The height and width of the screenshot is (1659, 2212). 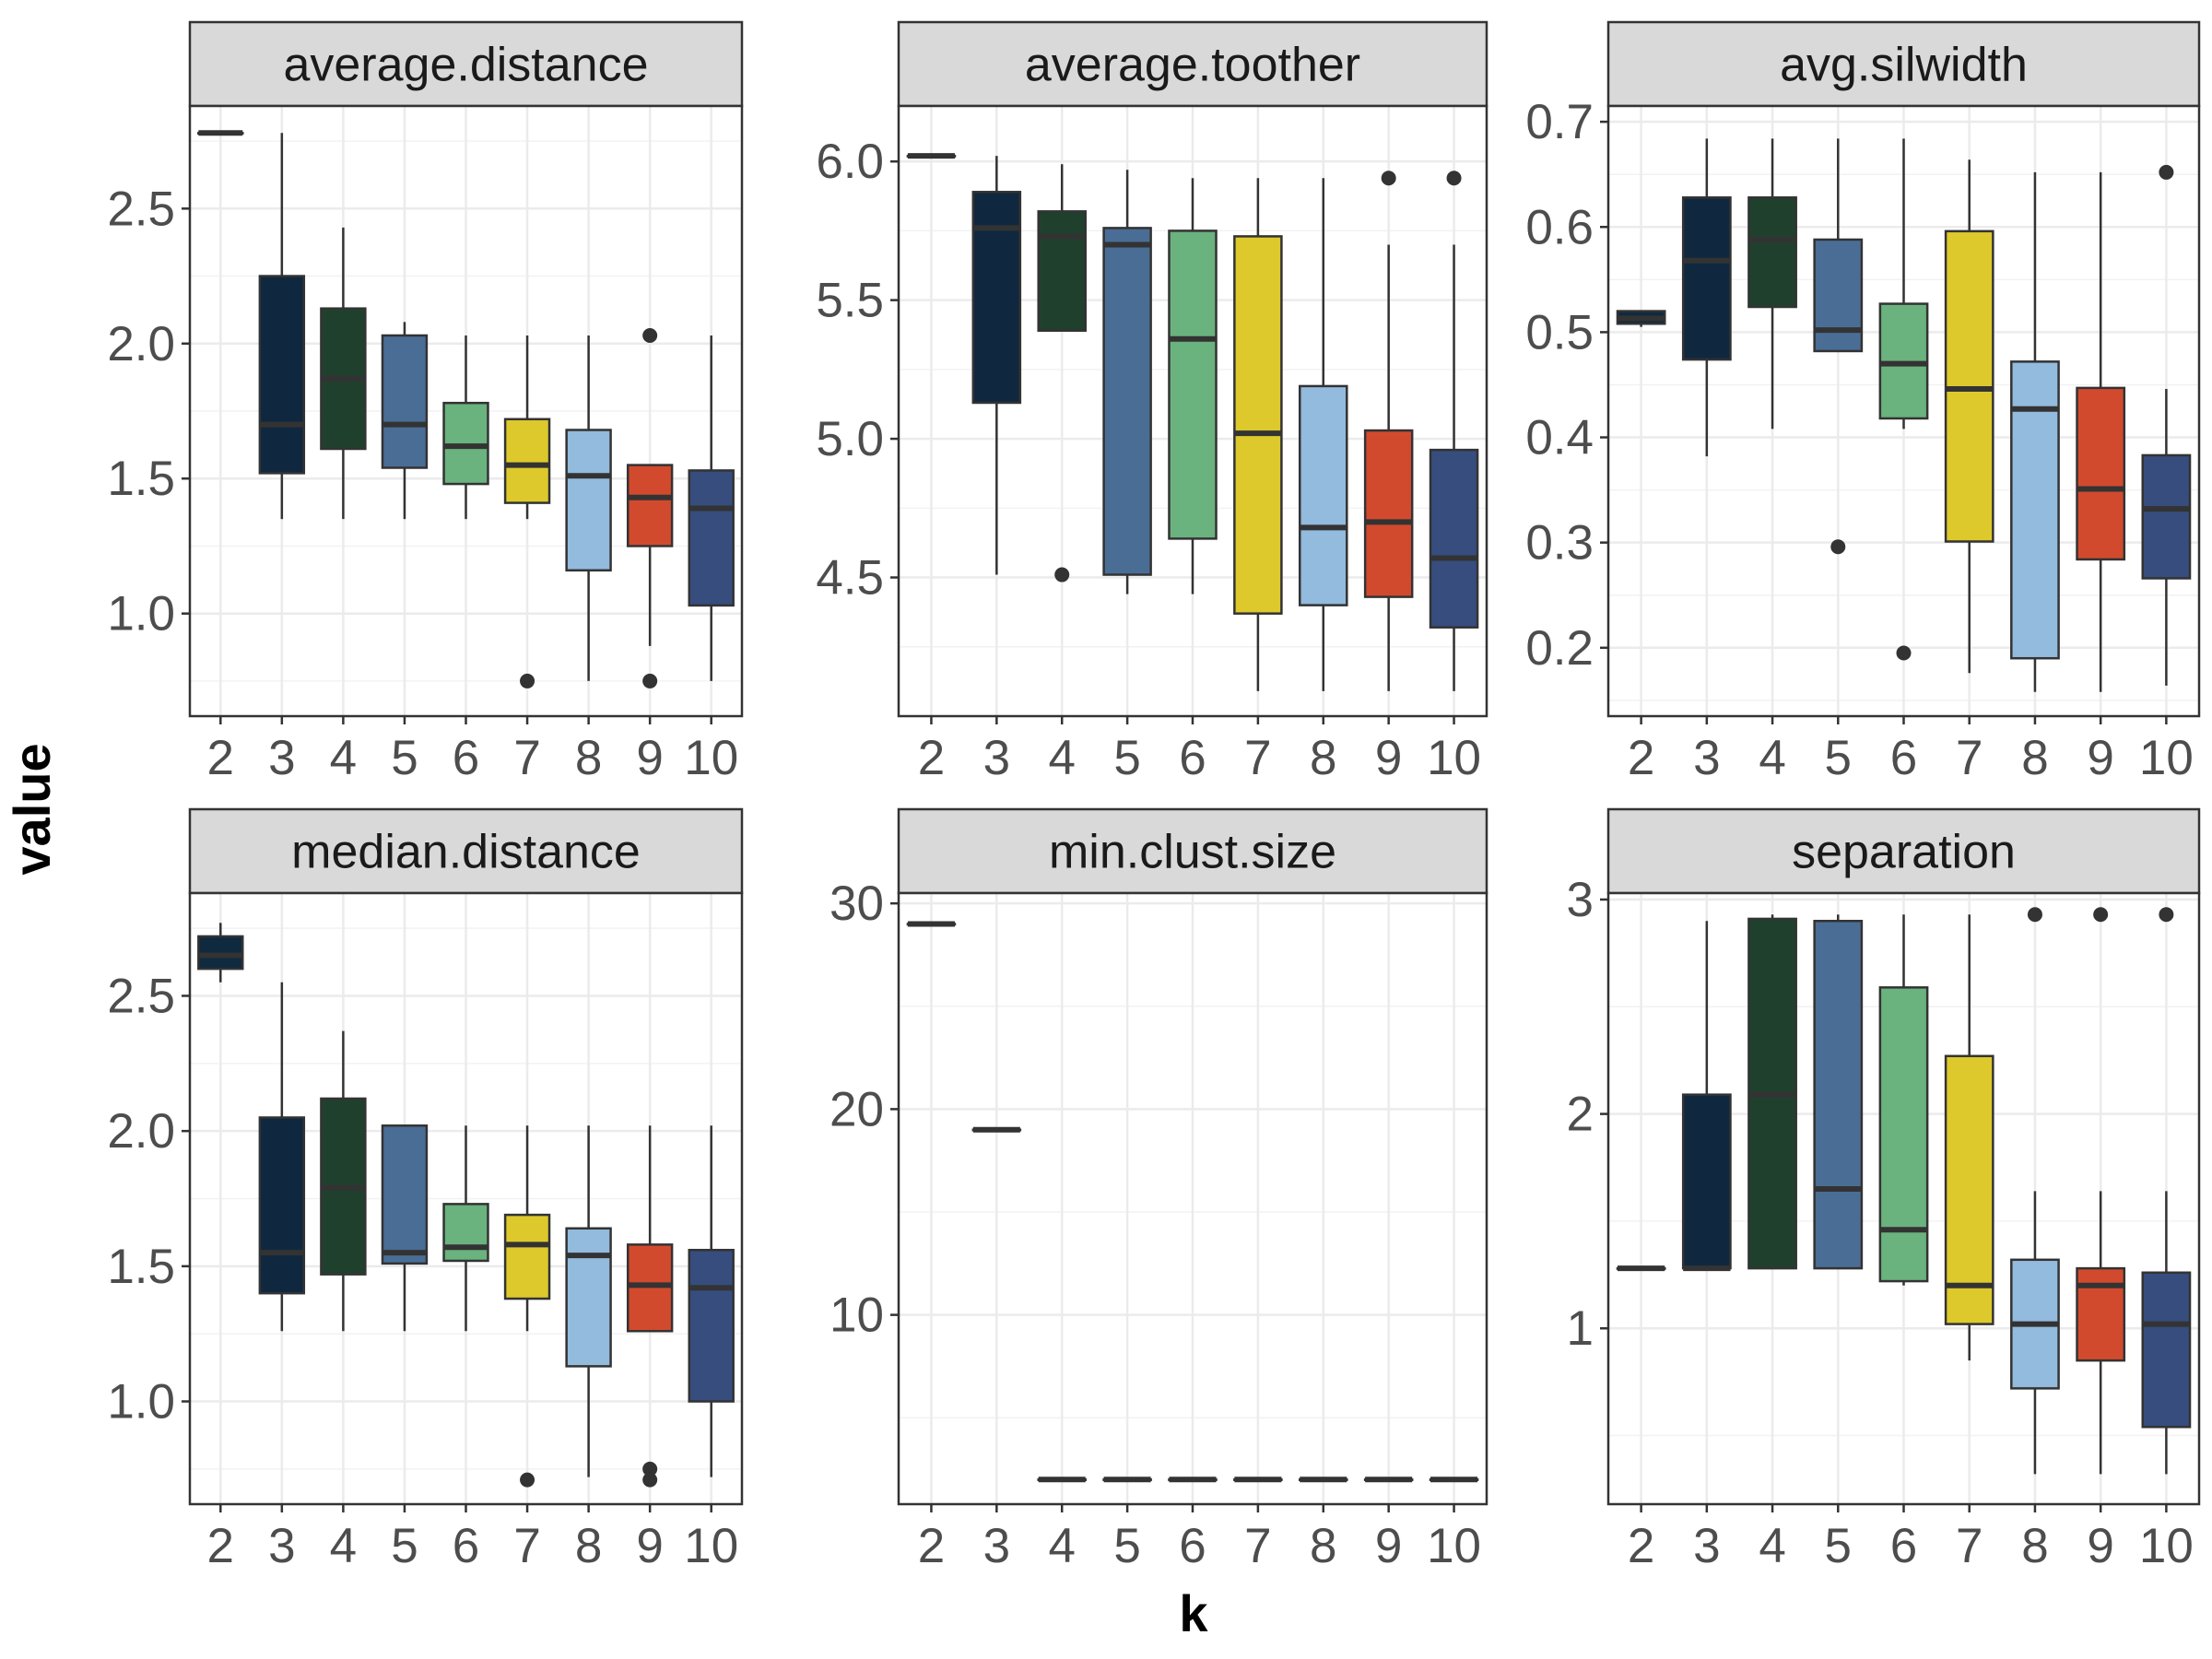 What do you see at coordinates (857, 1315) in the screenshot?
I see `y-tick-label: 10` at bounding box center [857, 1315].